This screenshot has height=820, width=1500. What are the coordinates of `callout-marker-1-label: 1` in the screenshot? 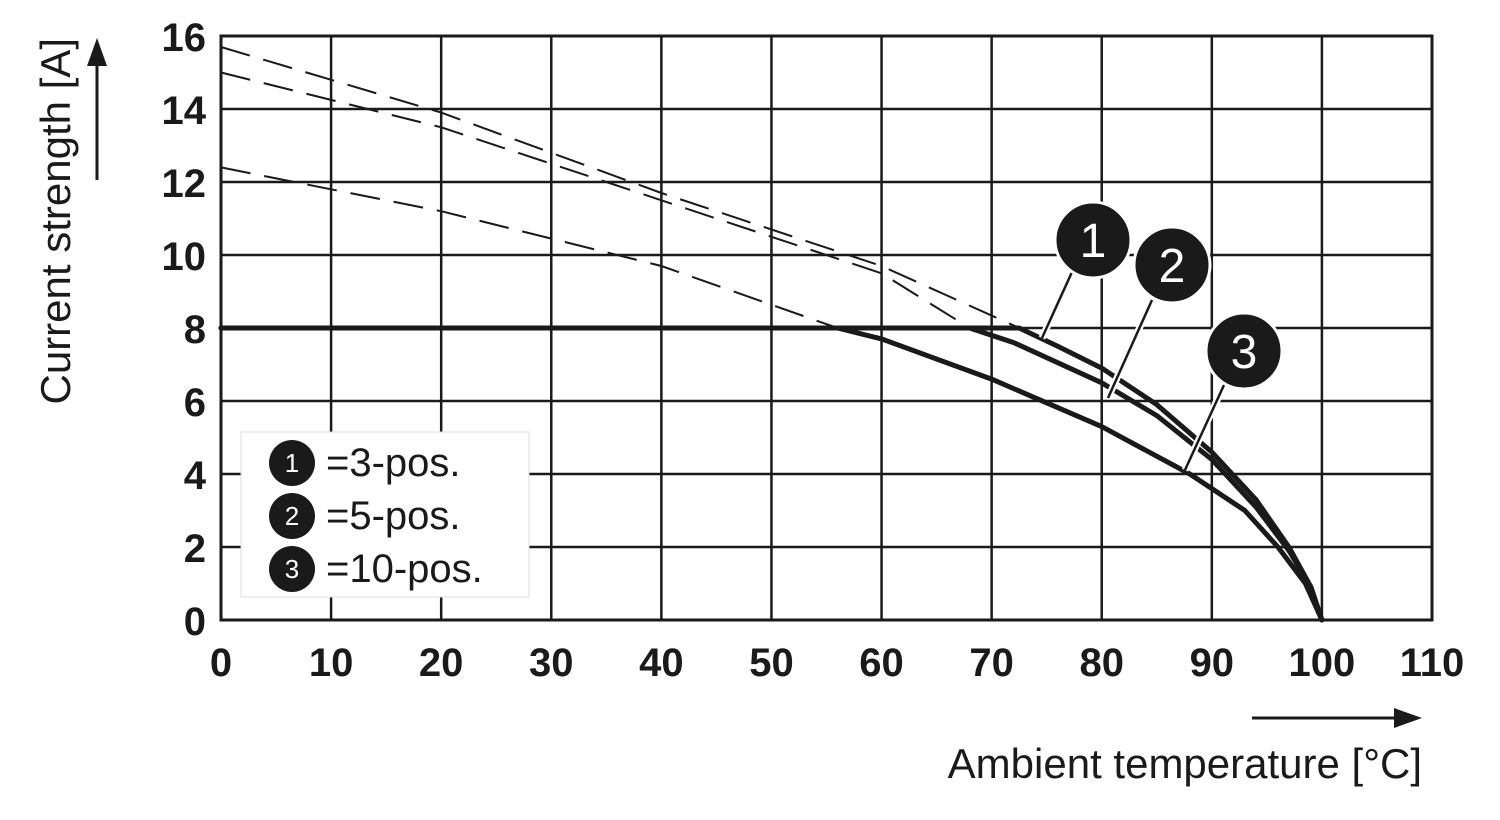 It's located at (1093, 241).